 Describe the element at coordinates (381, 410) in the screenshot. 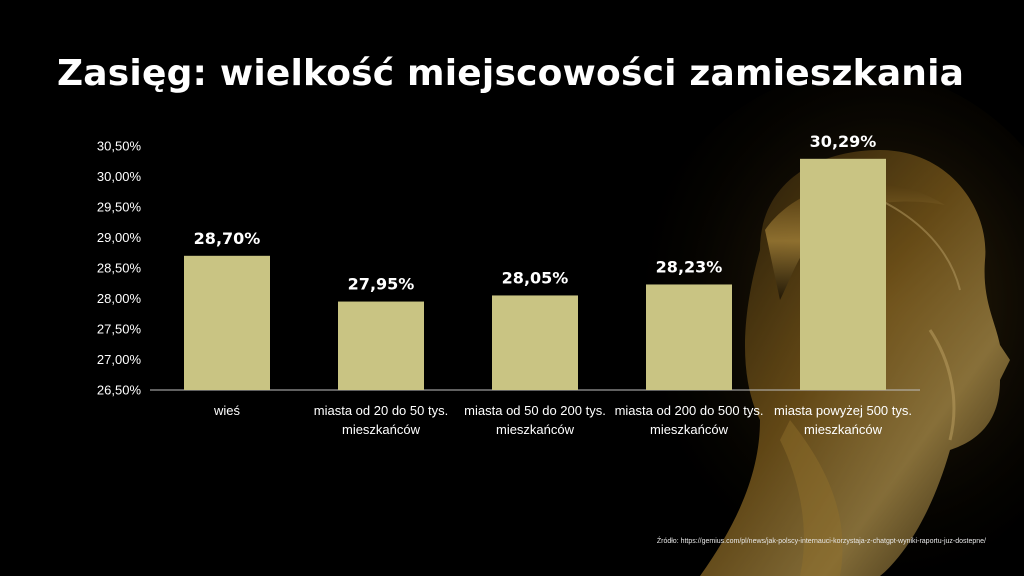

I see `x-category-label-line: miasta od 20 do 50 tys.` at that location.